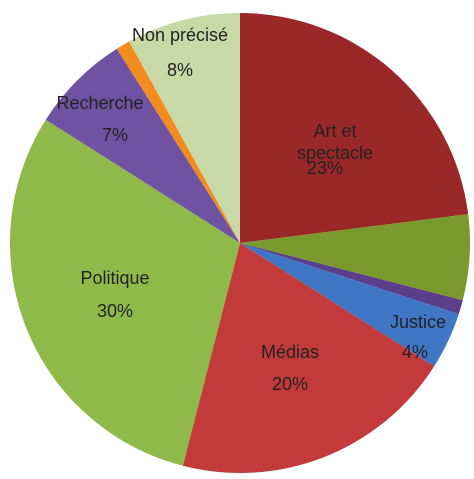  I want to click on slice-label: Politique, so click(115, 278).